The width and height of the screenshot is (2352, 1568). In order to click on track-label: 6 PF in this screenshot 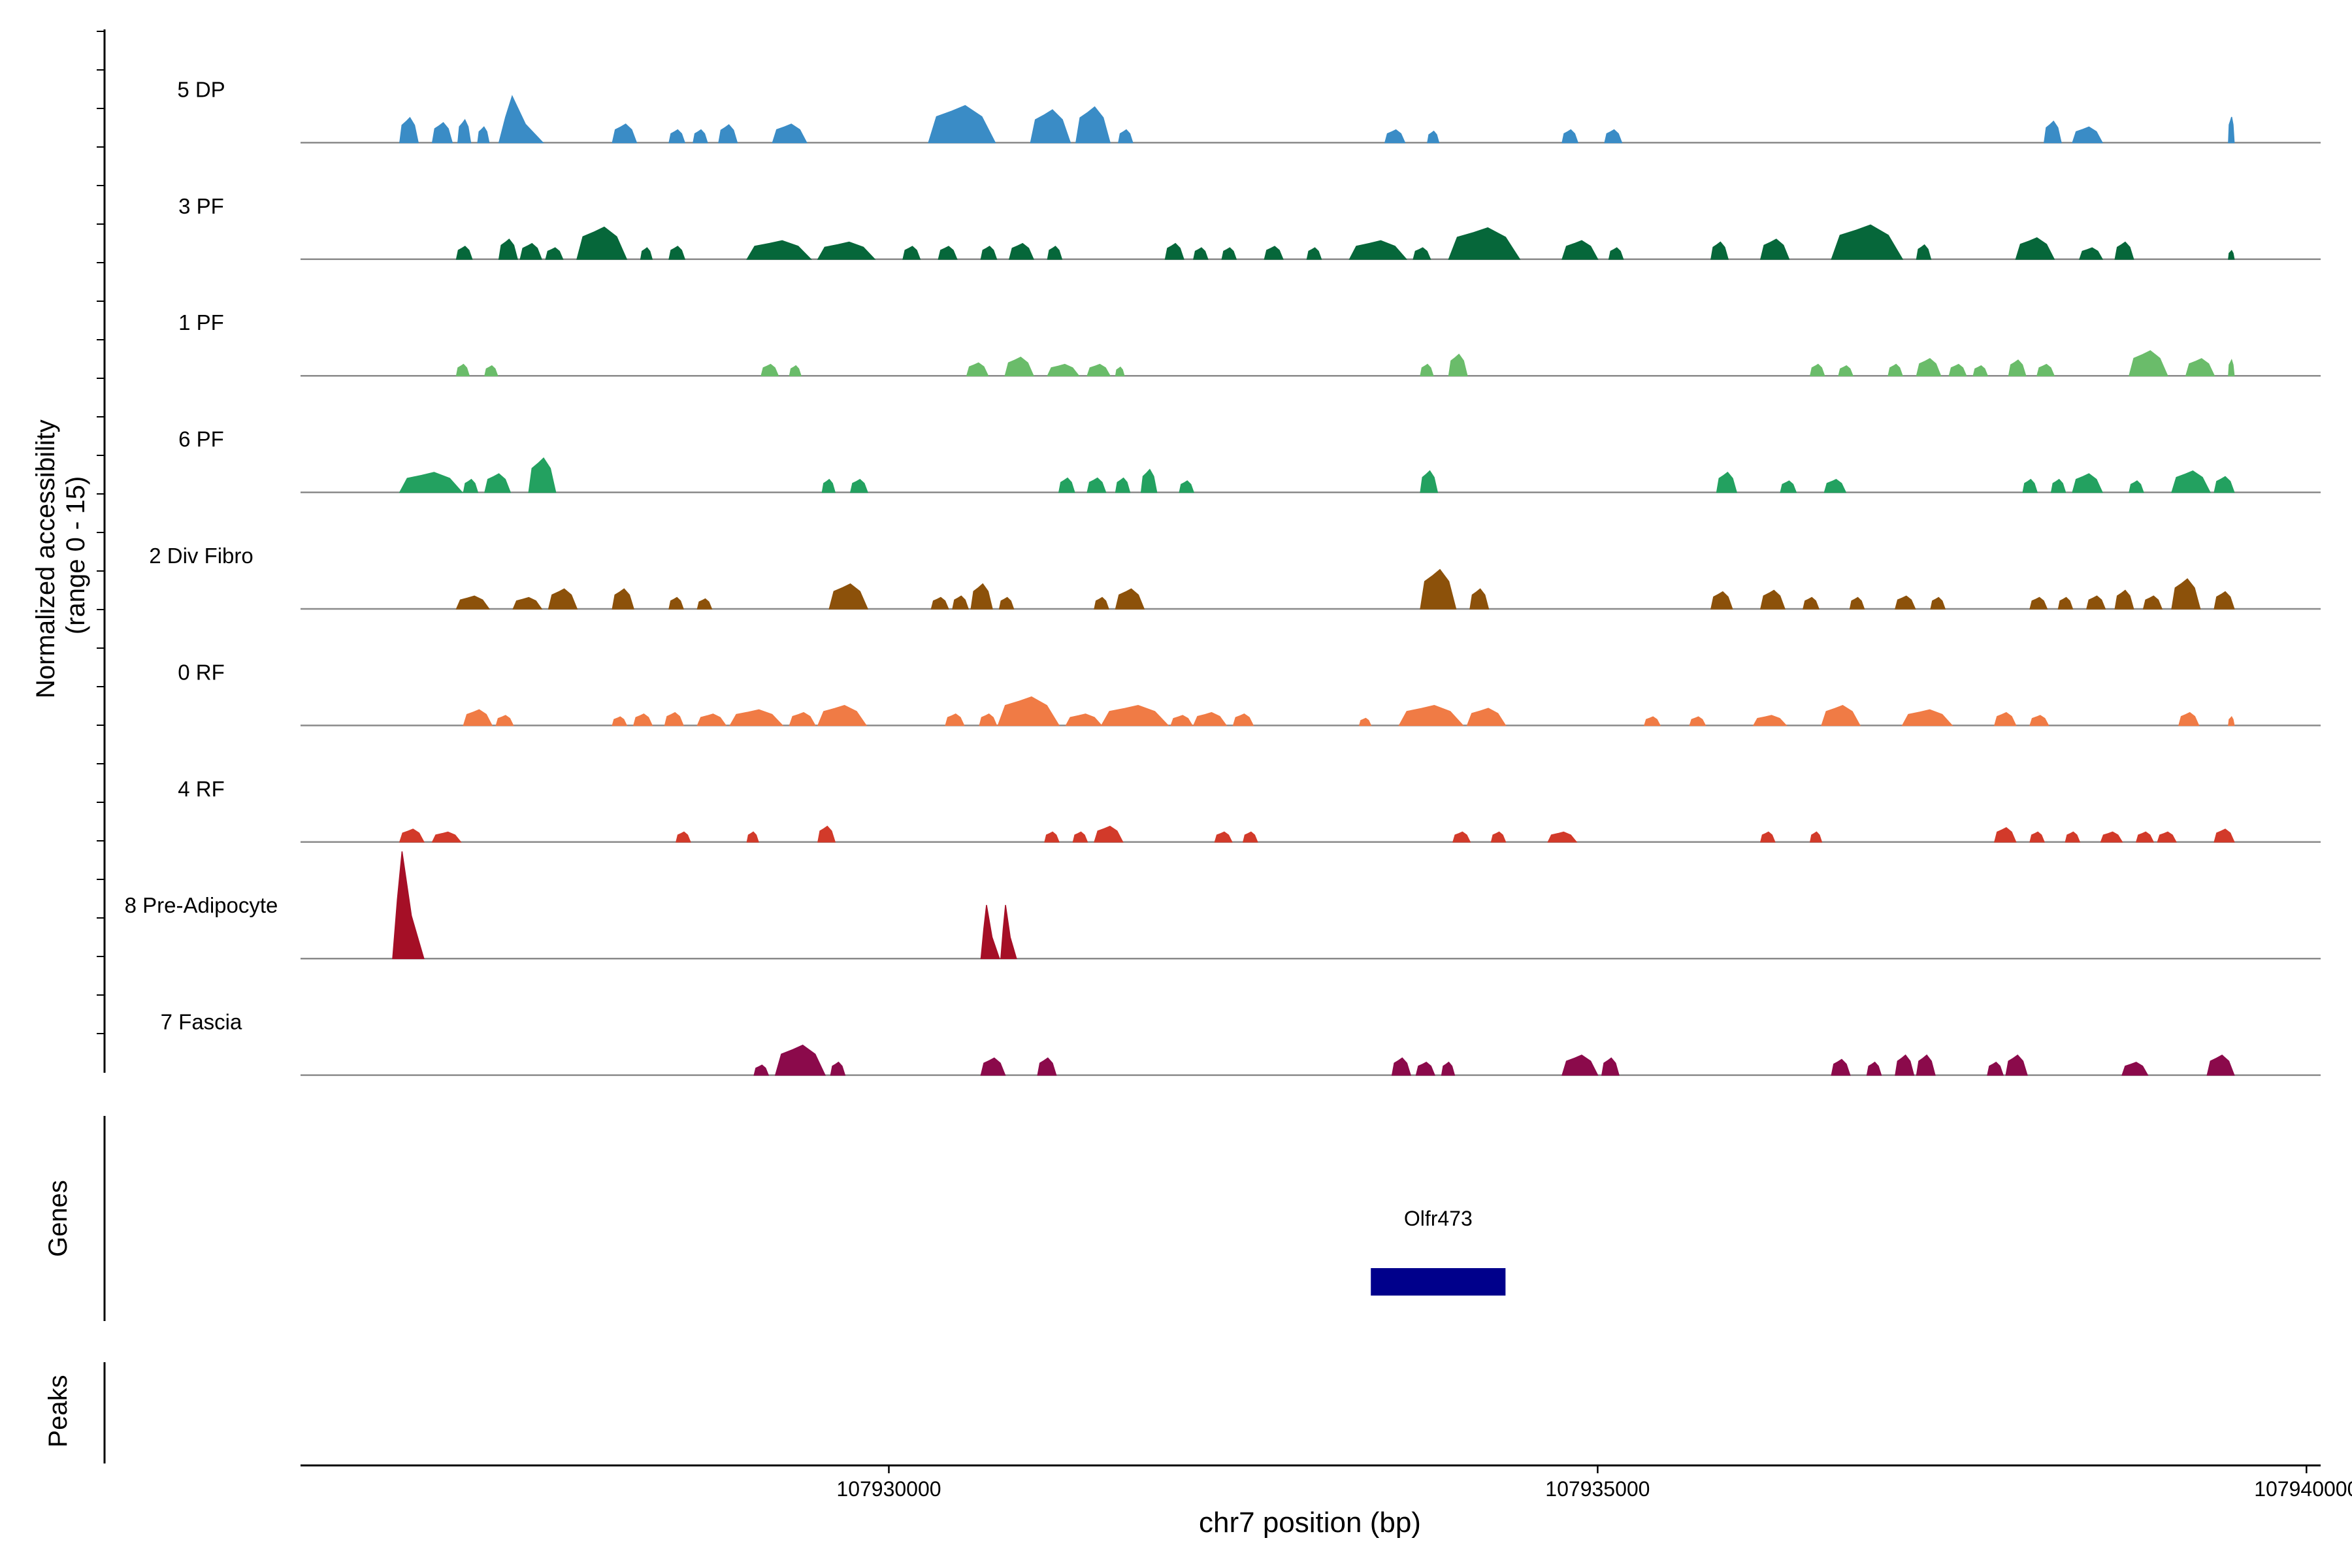, I will do `click(201, 439)`.